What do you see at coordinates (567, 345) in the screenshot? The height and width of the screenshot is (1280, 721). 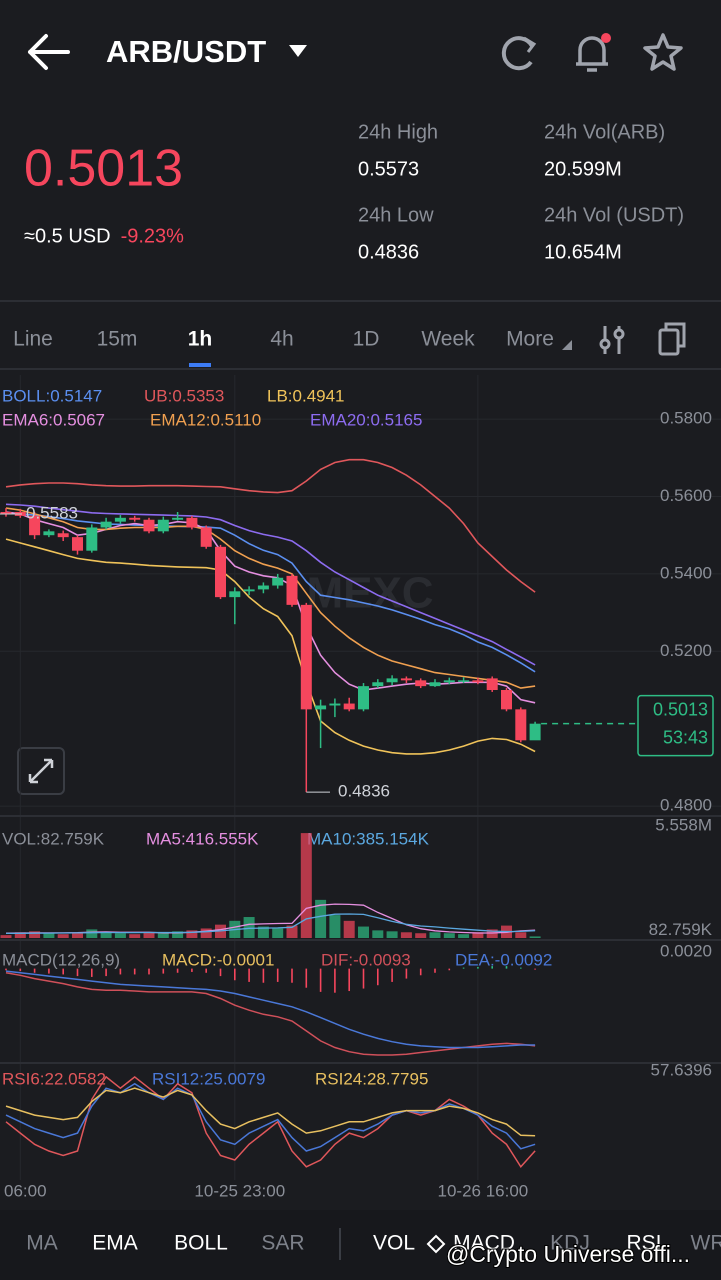 I see `more-arrow` at bounding box center [567, 345].